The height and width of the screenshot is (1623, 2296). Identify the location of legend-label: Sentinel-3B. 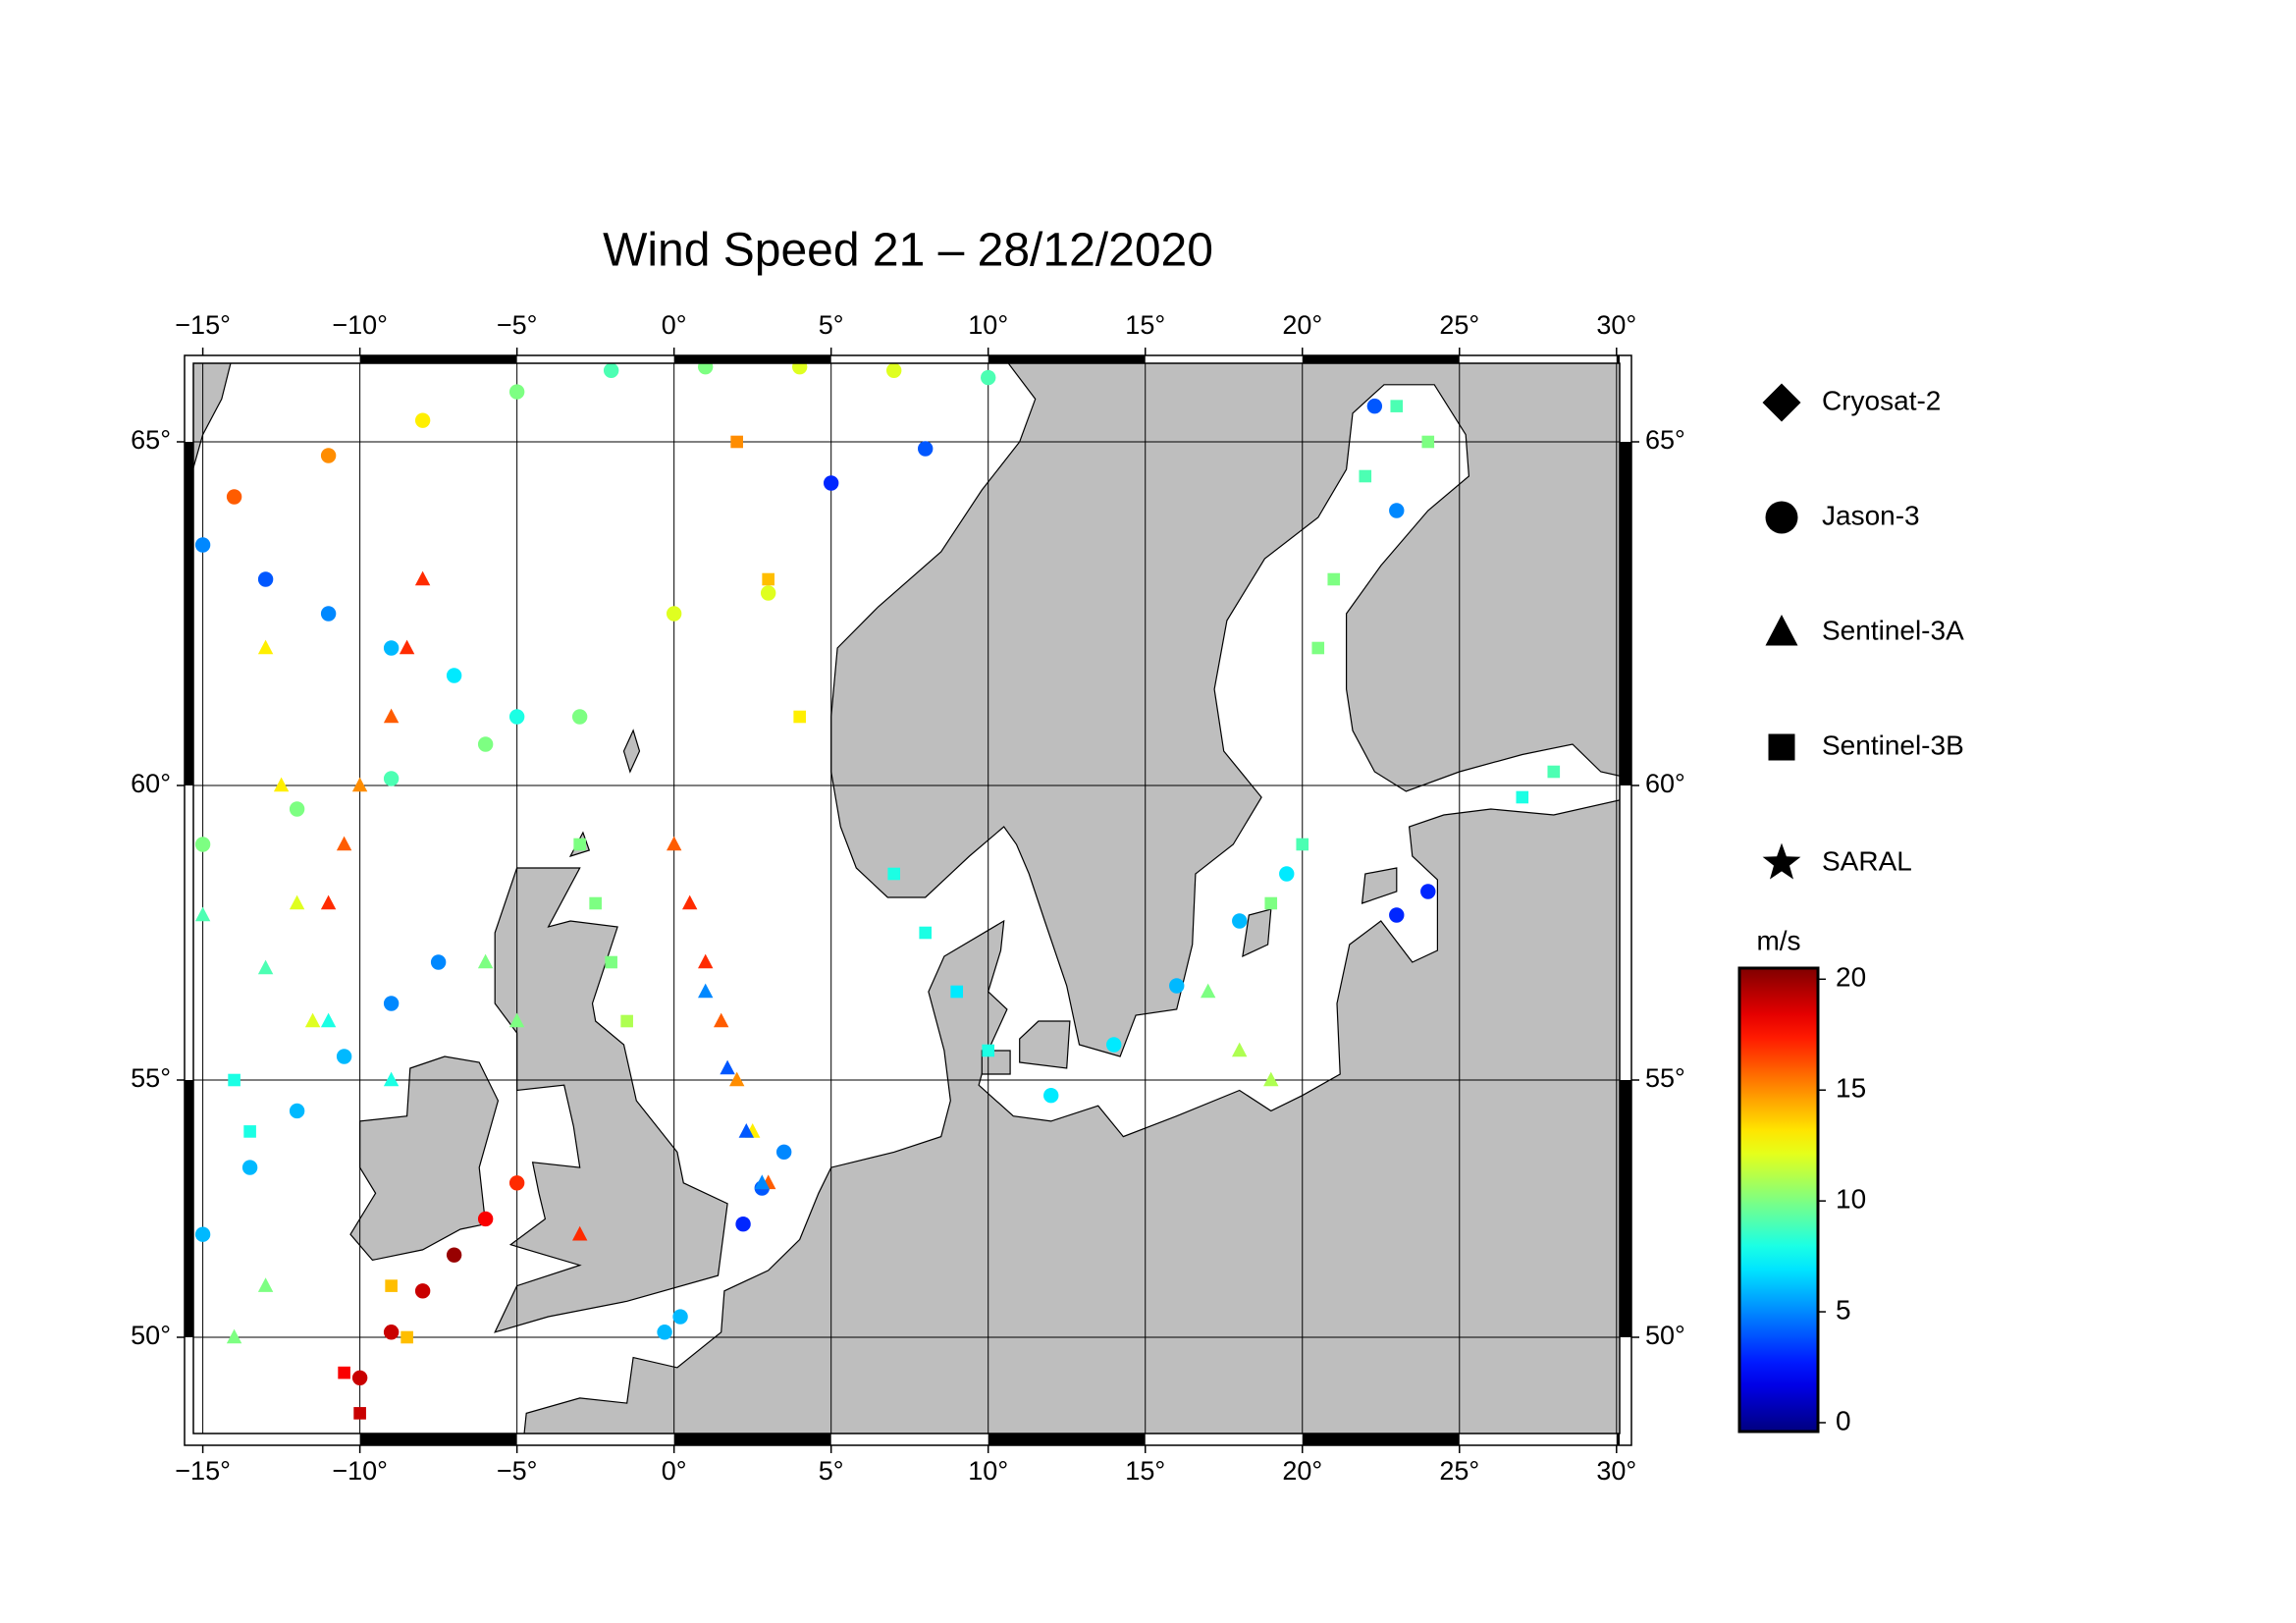
(1893, 745).